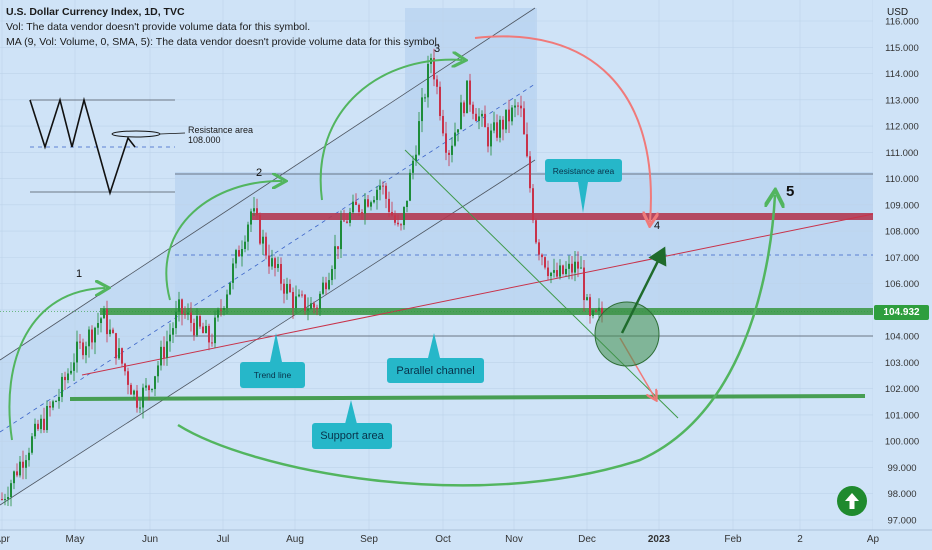 Image resolution: width=932 pixels, height=550 pixels. Describe the element at coordinates (898, 12) in the screenshot. I see `currency-label: USD` at that location.